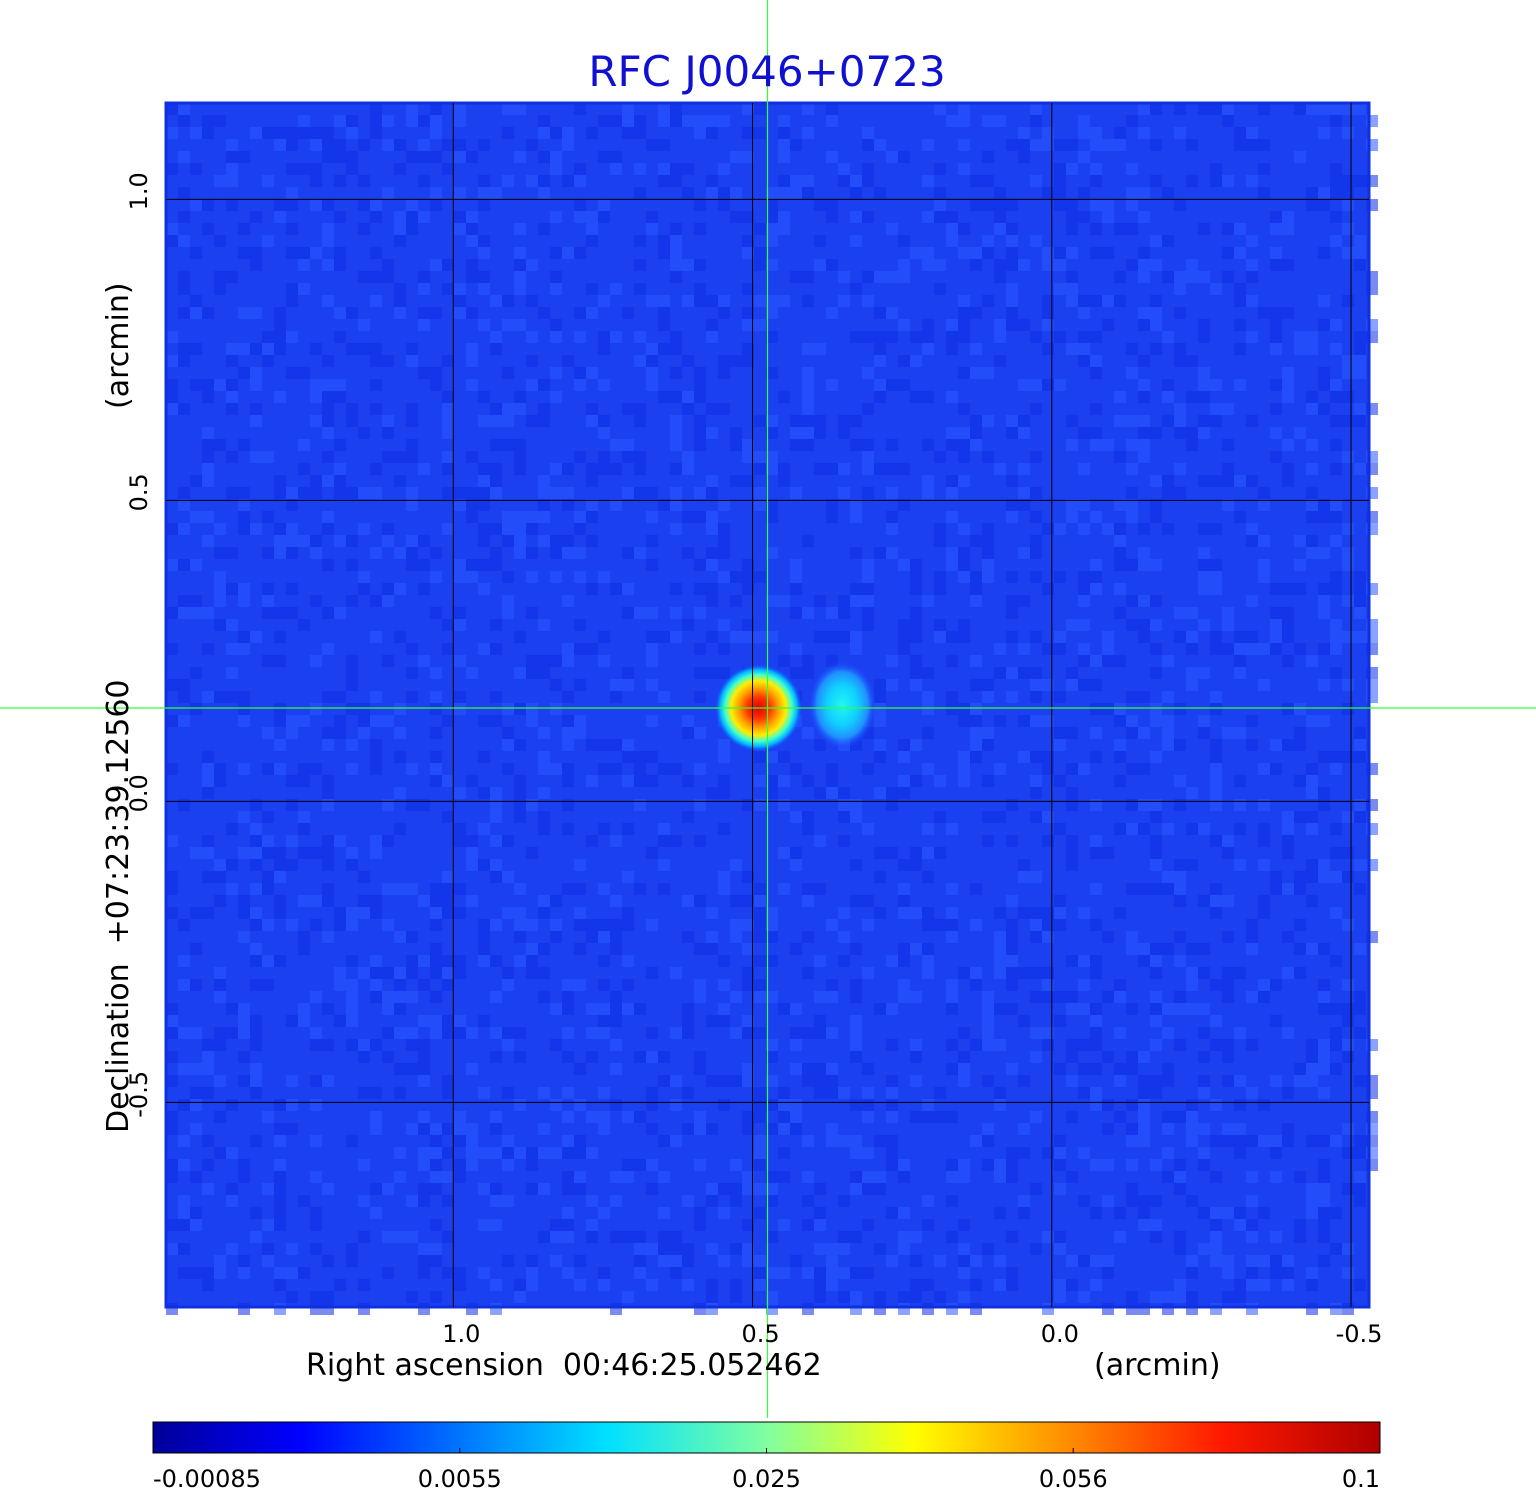 Image resolution: width=1536 pixels, height=1511 pixels. I want to click on colorbar-tick-label: 0.025, so click(766, 1479).